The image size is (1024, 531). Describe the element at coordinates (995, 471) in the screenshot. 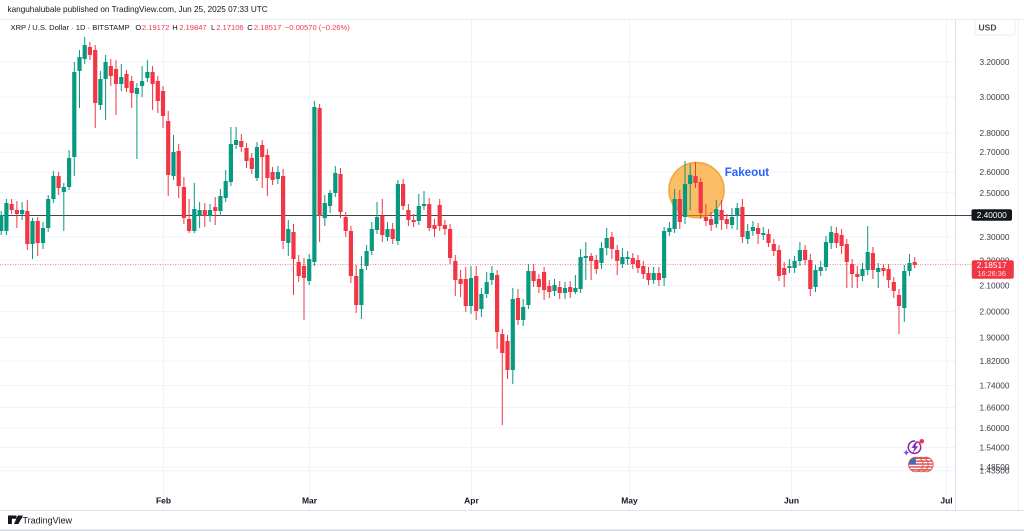

I see `svg-text: 1.43500` at that location.